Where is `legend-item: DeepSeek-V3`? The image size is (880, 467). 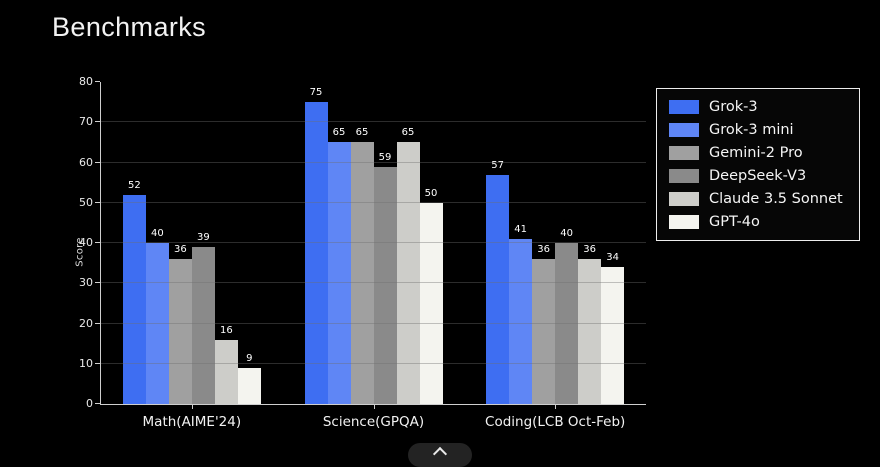 legend-item: DeepSeek-V3 is located at coordinates (756, 176).